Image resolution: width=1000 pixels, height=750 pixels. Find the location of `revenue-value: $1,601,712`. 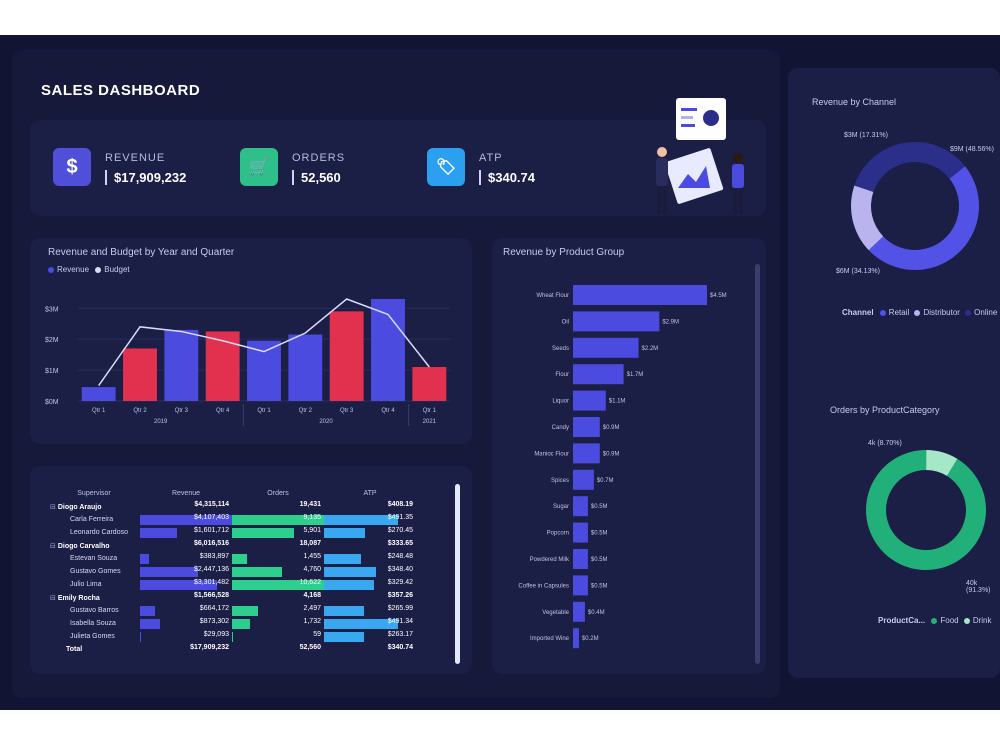

revenue-value: $1,601,712 is located at coordinates (211, 530).